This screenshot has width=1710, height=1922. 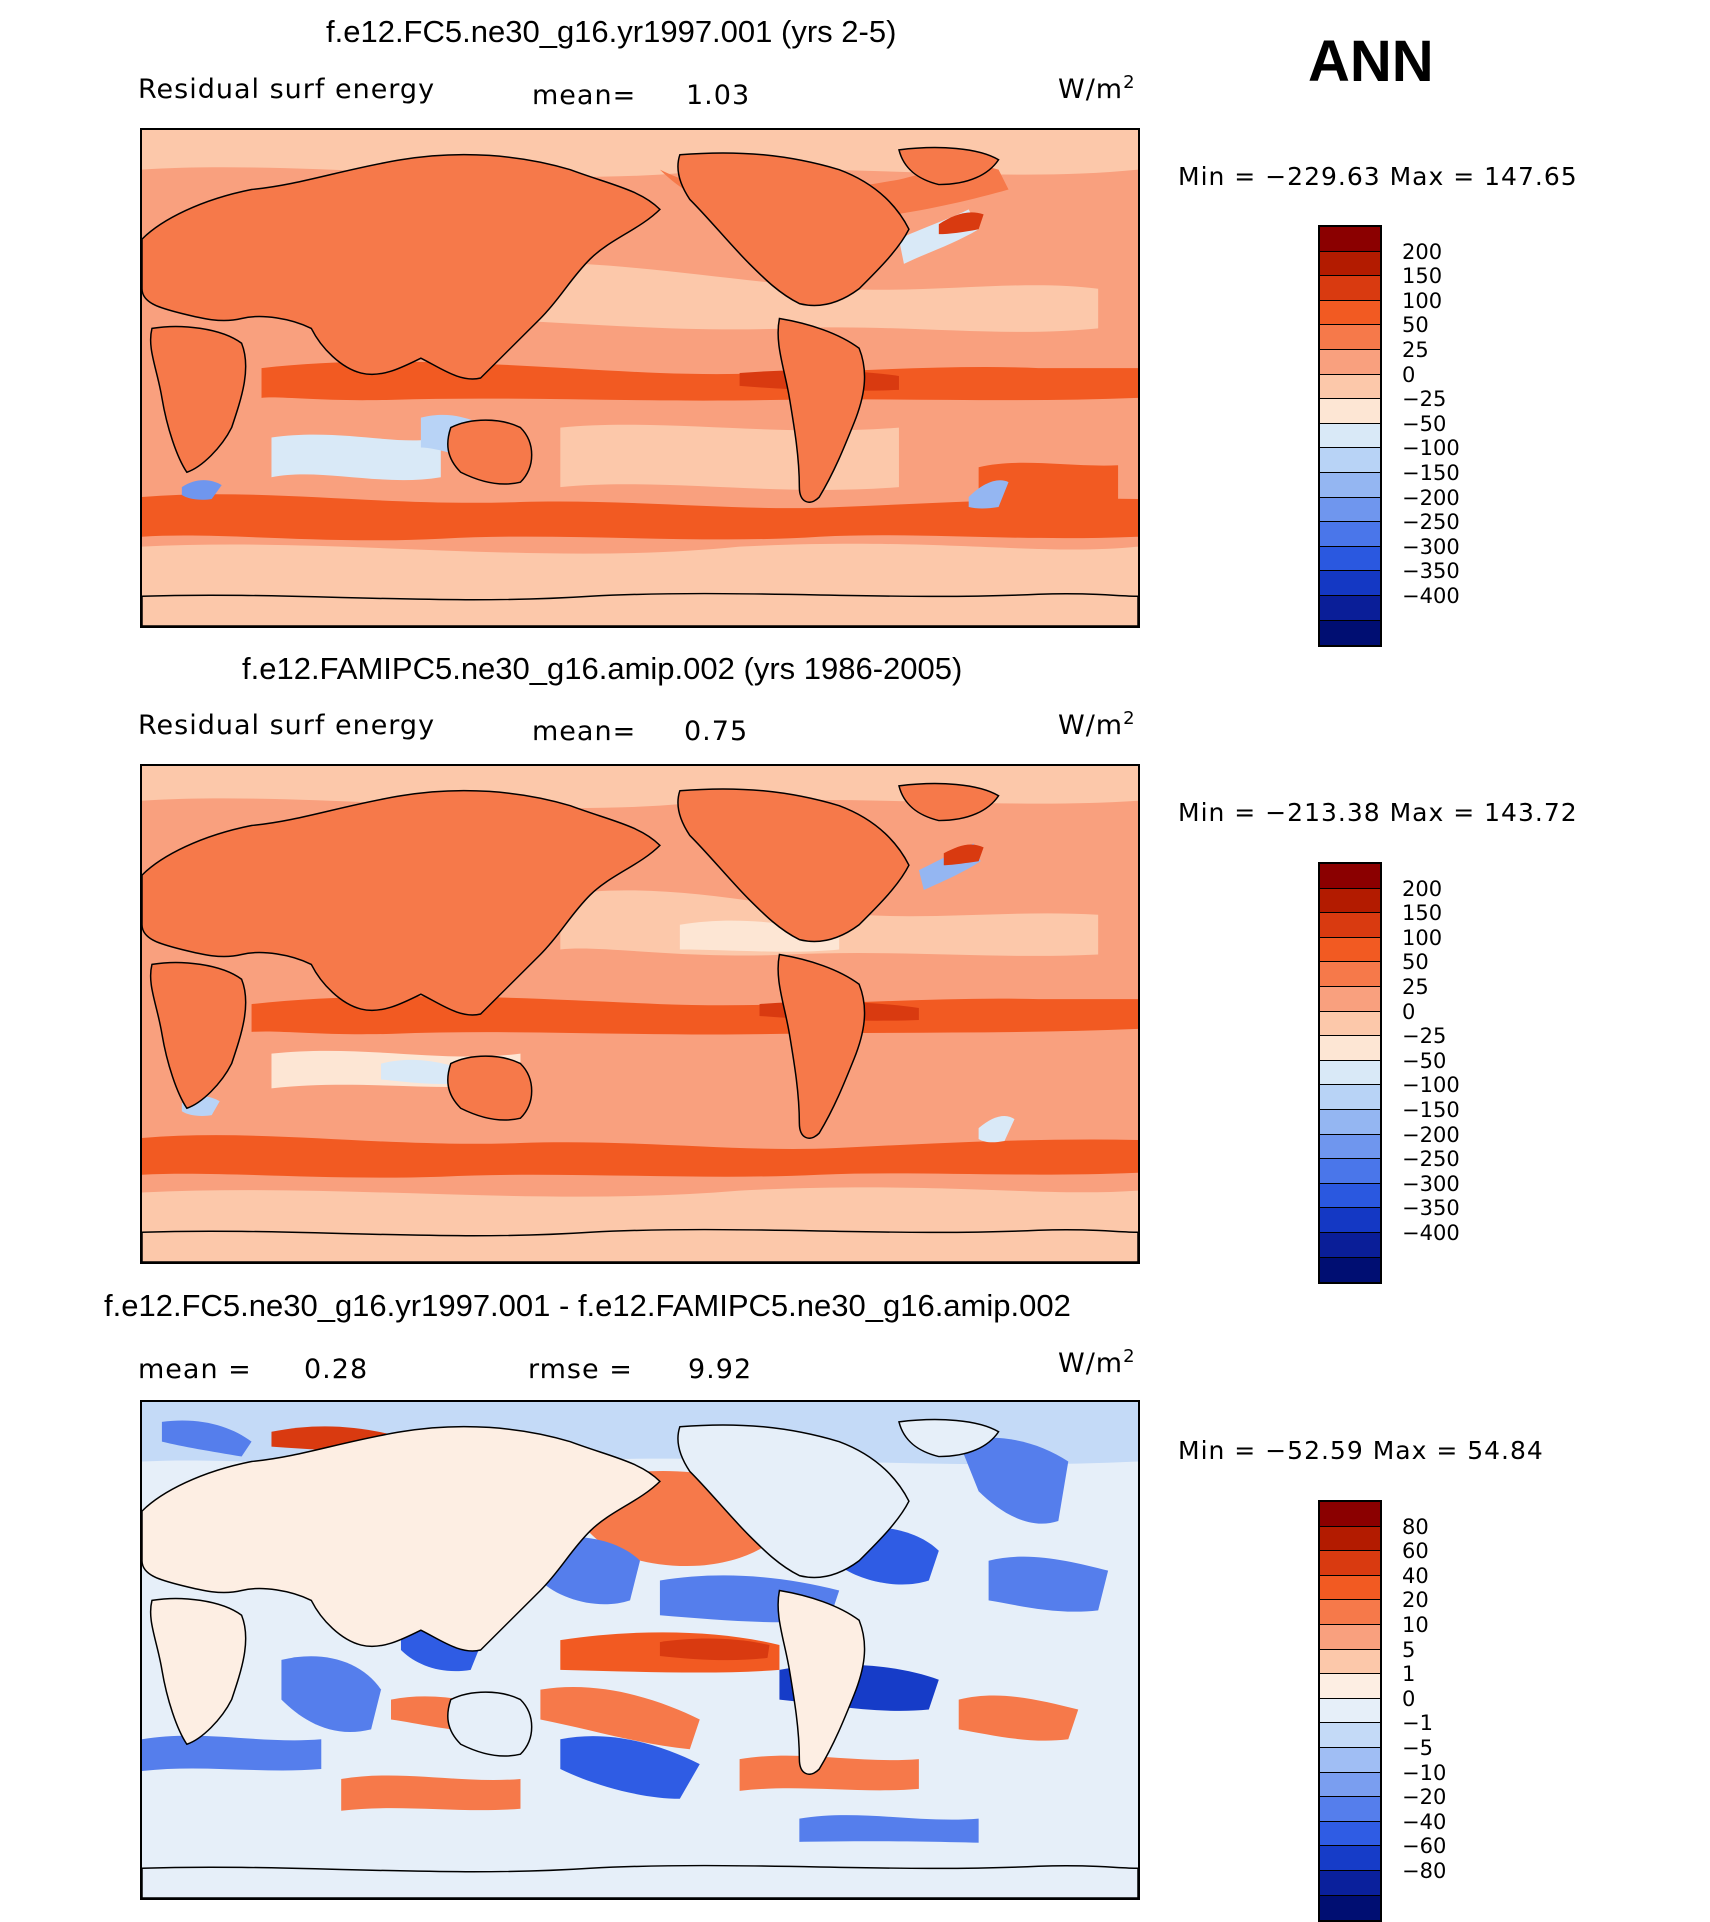 What do you see at coordinates (287, 89) in the screenshot?
I see `panel1-variable-label: Residual surf energy` at bounding box center [287, 89].